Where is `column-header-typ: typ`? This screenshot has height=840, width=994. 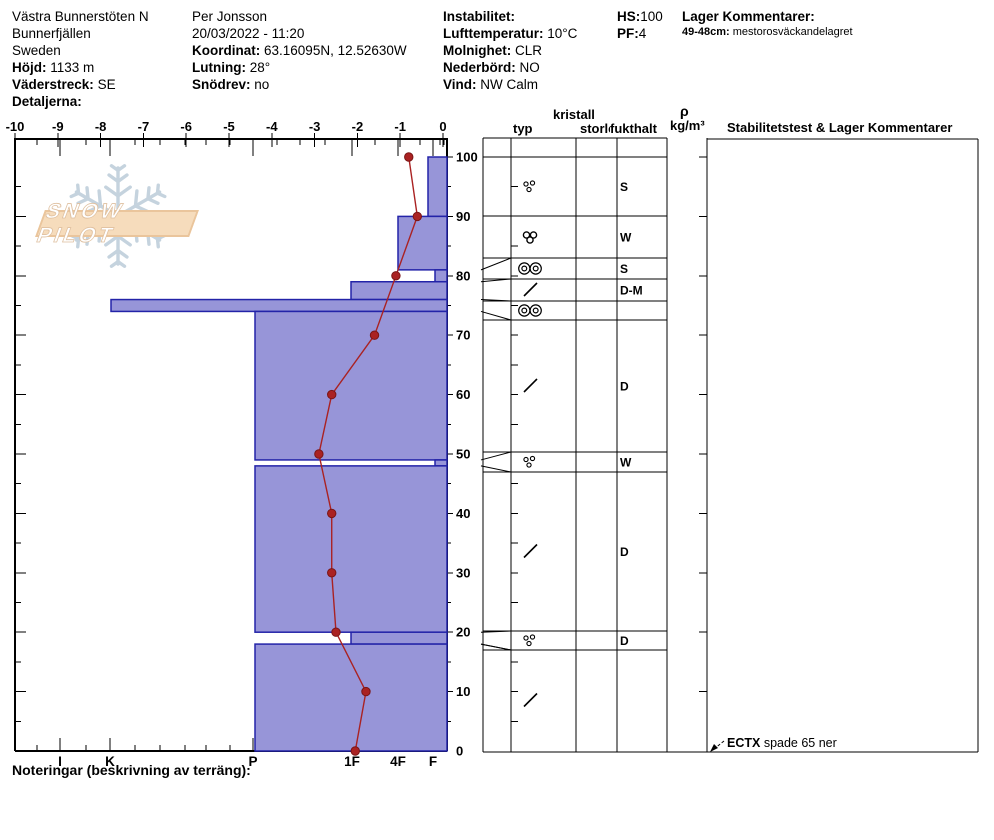
column-header-typ: typ is located at coordinates (523, 128).